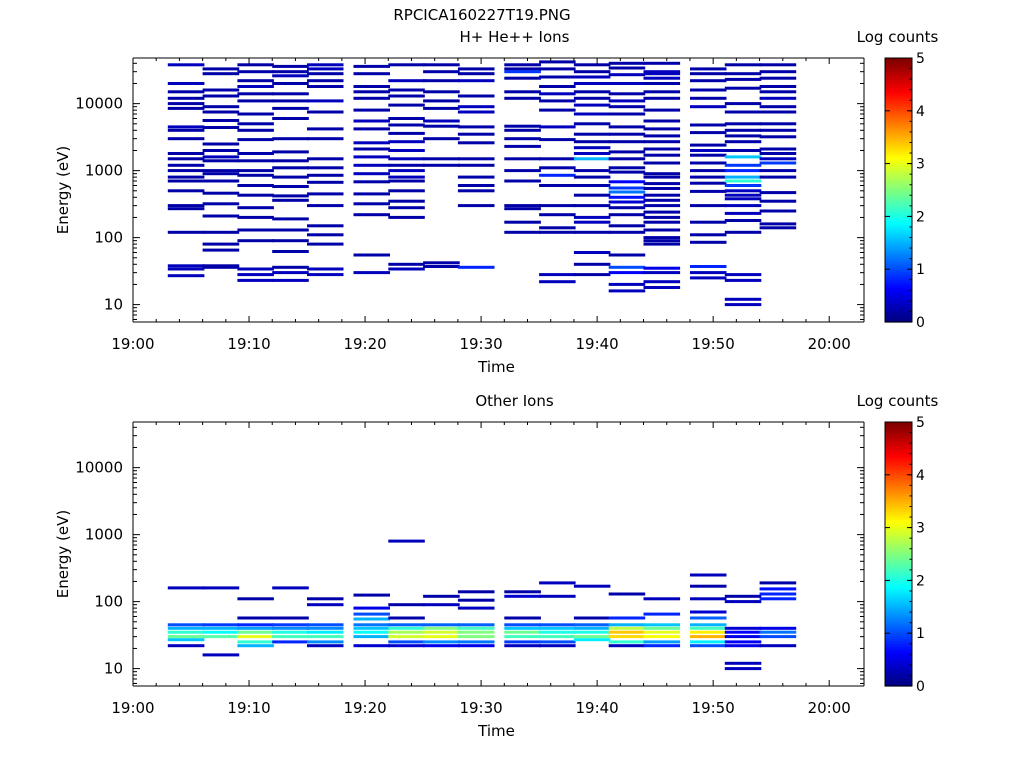 Image resolution: width=1024 pixels, height=768 pixels. What do you see at coordinates (829, 708) in the screenshot?
I see `x-tick-label: 20:00` at bounding box center [829, 708].